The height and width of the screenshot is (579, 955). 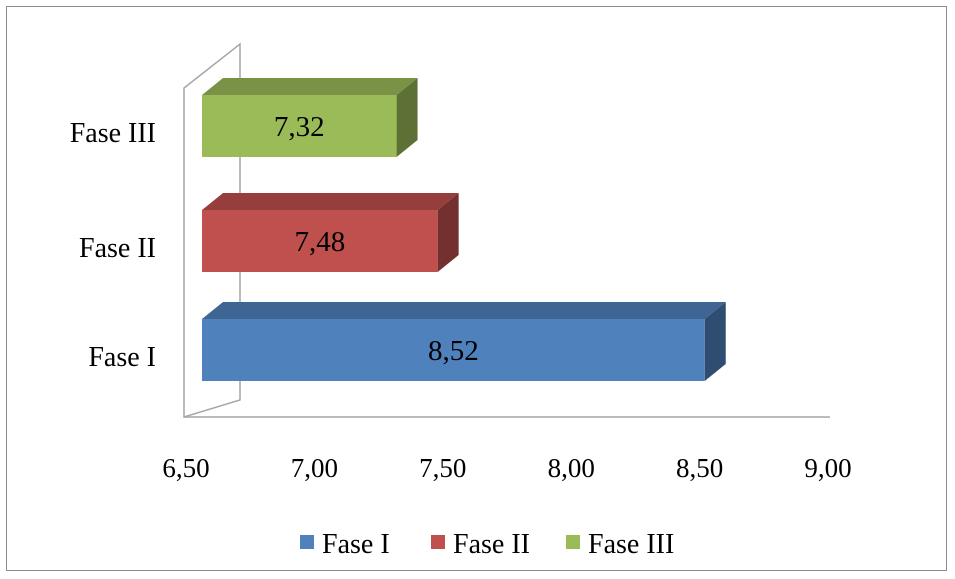 What do you see at coordinates (631, 544) in the screenshot?
I see `legend-label-3: Fase III` at bounding box center [631, 544].